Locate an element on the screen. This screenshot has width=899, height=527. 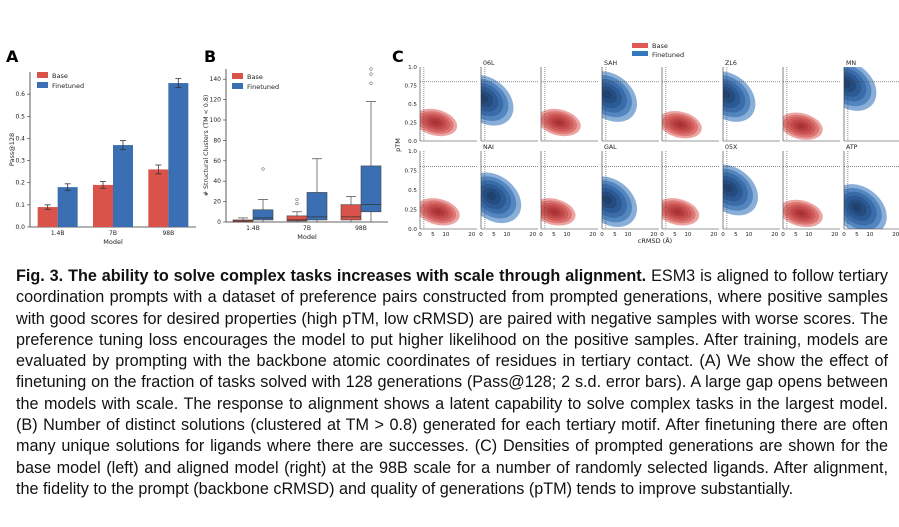
a-legend-base-label: Base is located at coordinates (60, 76).